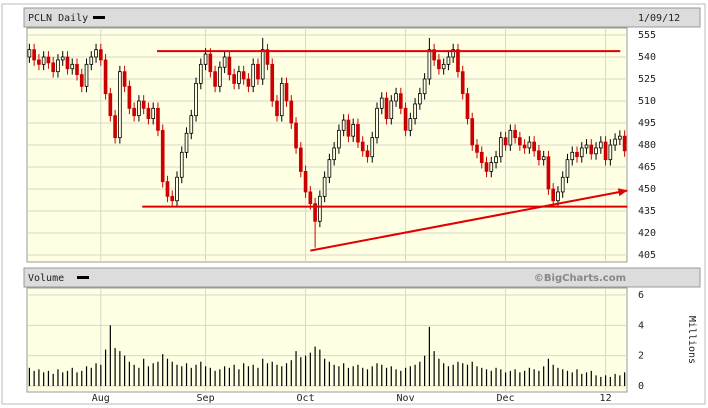 The image size is (708, 408). Describe the element at coordinates (647, 123) in the screenshot. I see `y-tick-label: 495` at that location.